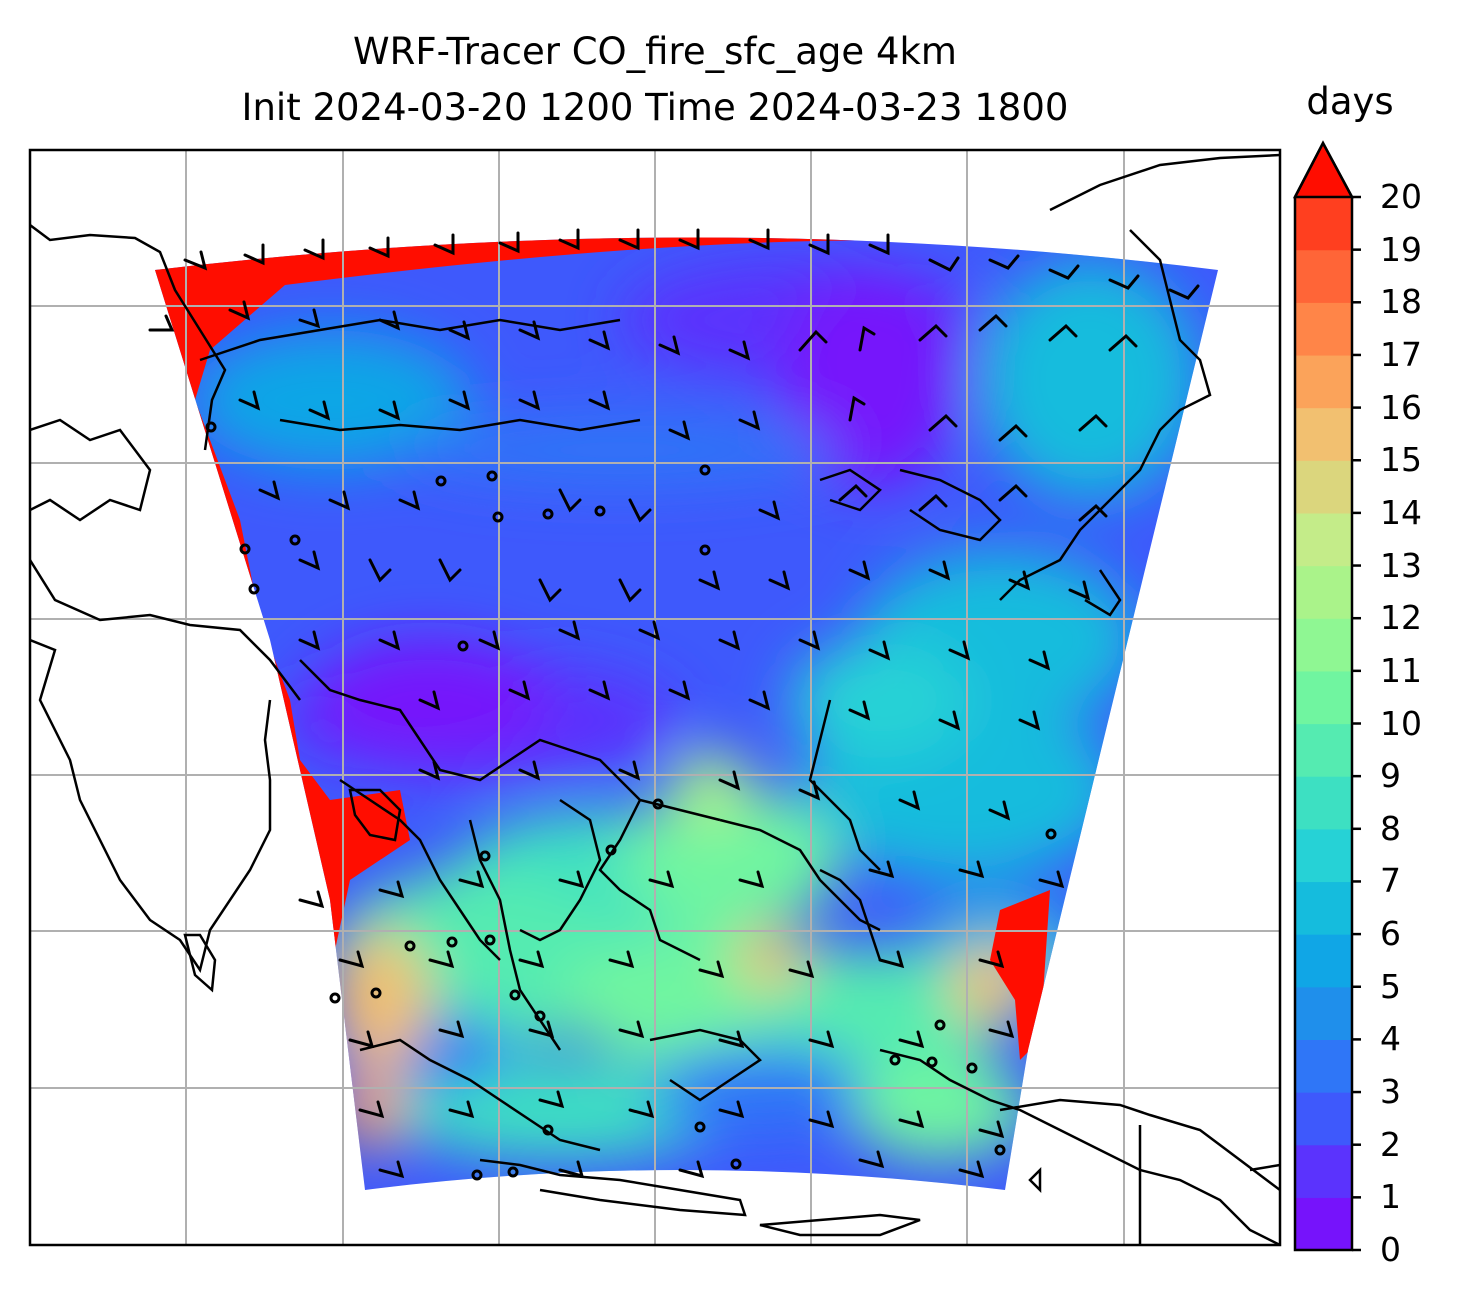 Image resolution: width=1462 pixels, height=1306 pixels. What do you see at coordinates (1401, 302) in the screenshot?
I see `colorbar-tick-label: 18` at bounding box center [1401, 302].